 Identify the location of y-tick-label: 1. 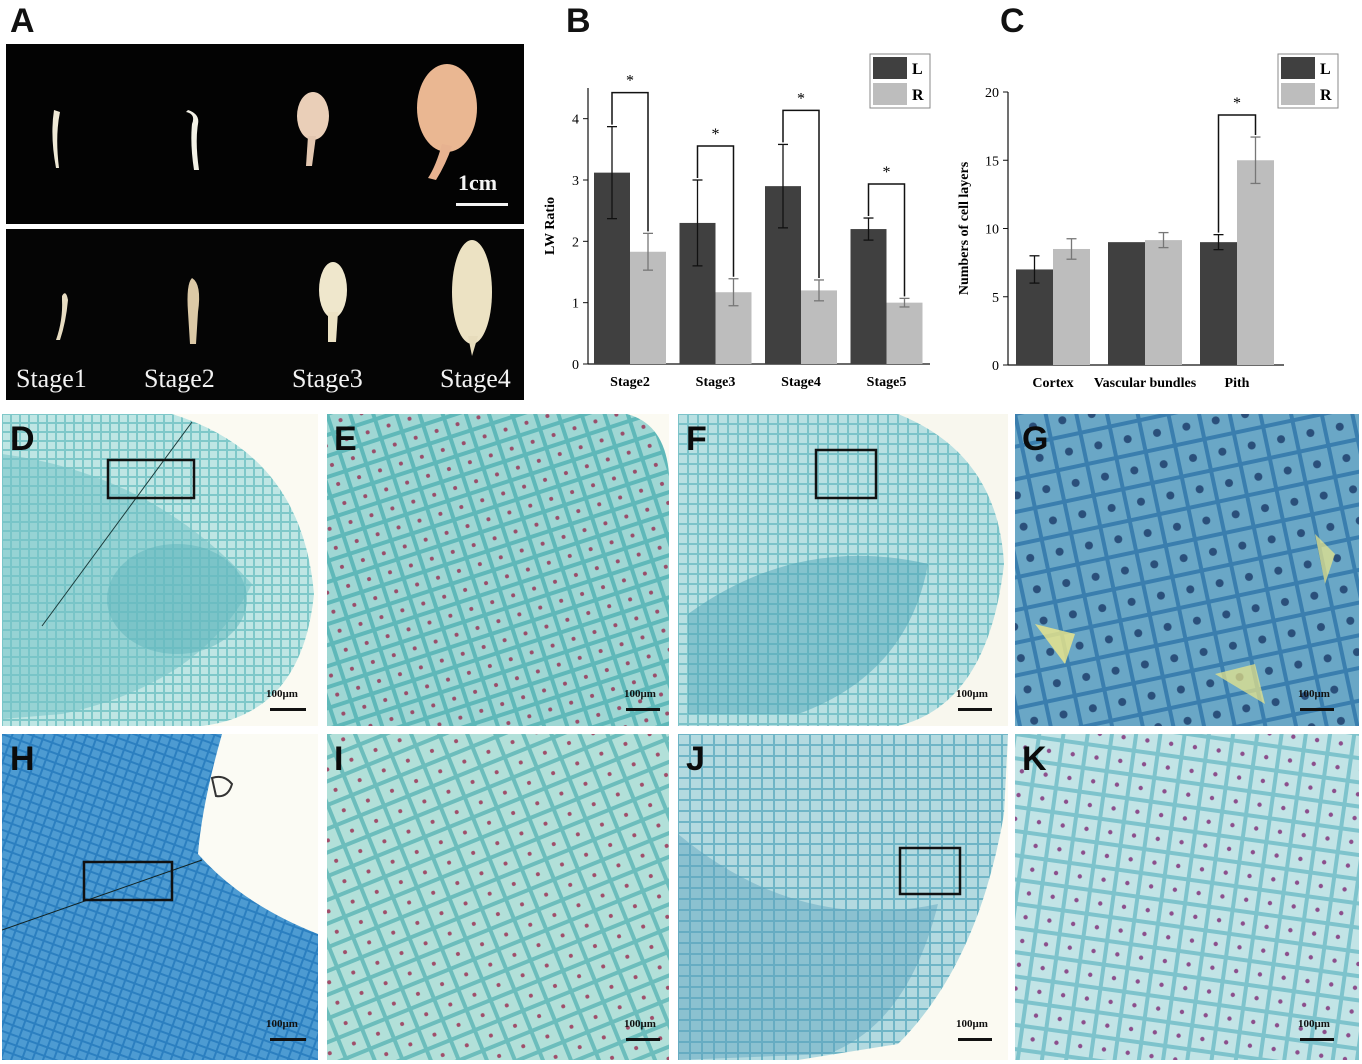
(575, 304).